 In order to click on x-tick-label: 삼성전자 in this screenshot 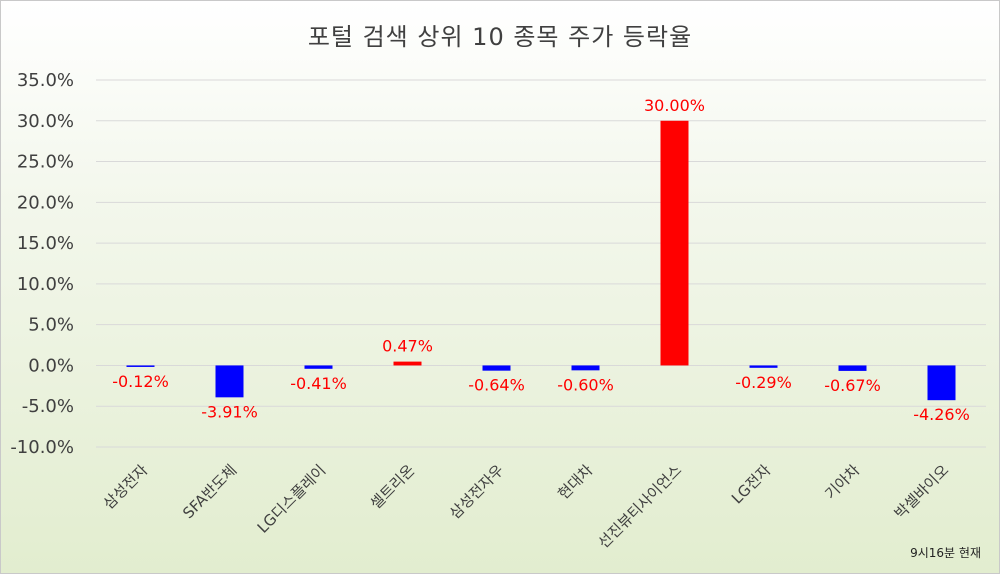, I will do `click(126, 487)`.